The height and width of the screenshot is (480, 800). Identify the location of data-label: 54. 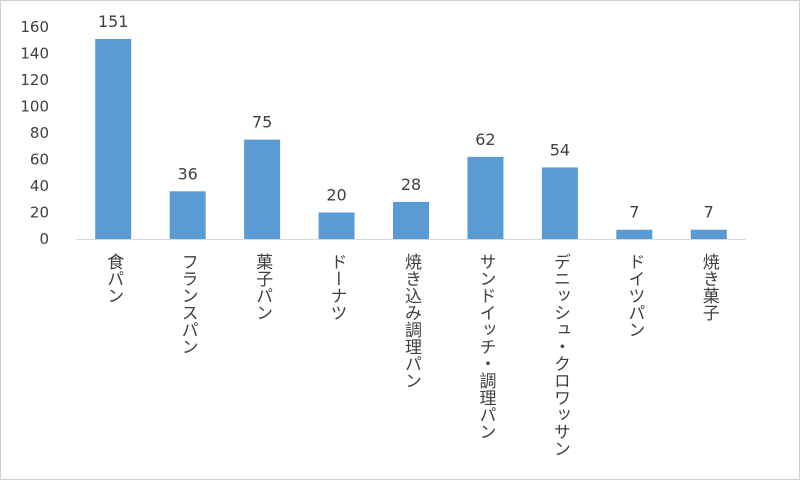
(560, 149).